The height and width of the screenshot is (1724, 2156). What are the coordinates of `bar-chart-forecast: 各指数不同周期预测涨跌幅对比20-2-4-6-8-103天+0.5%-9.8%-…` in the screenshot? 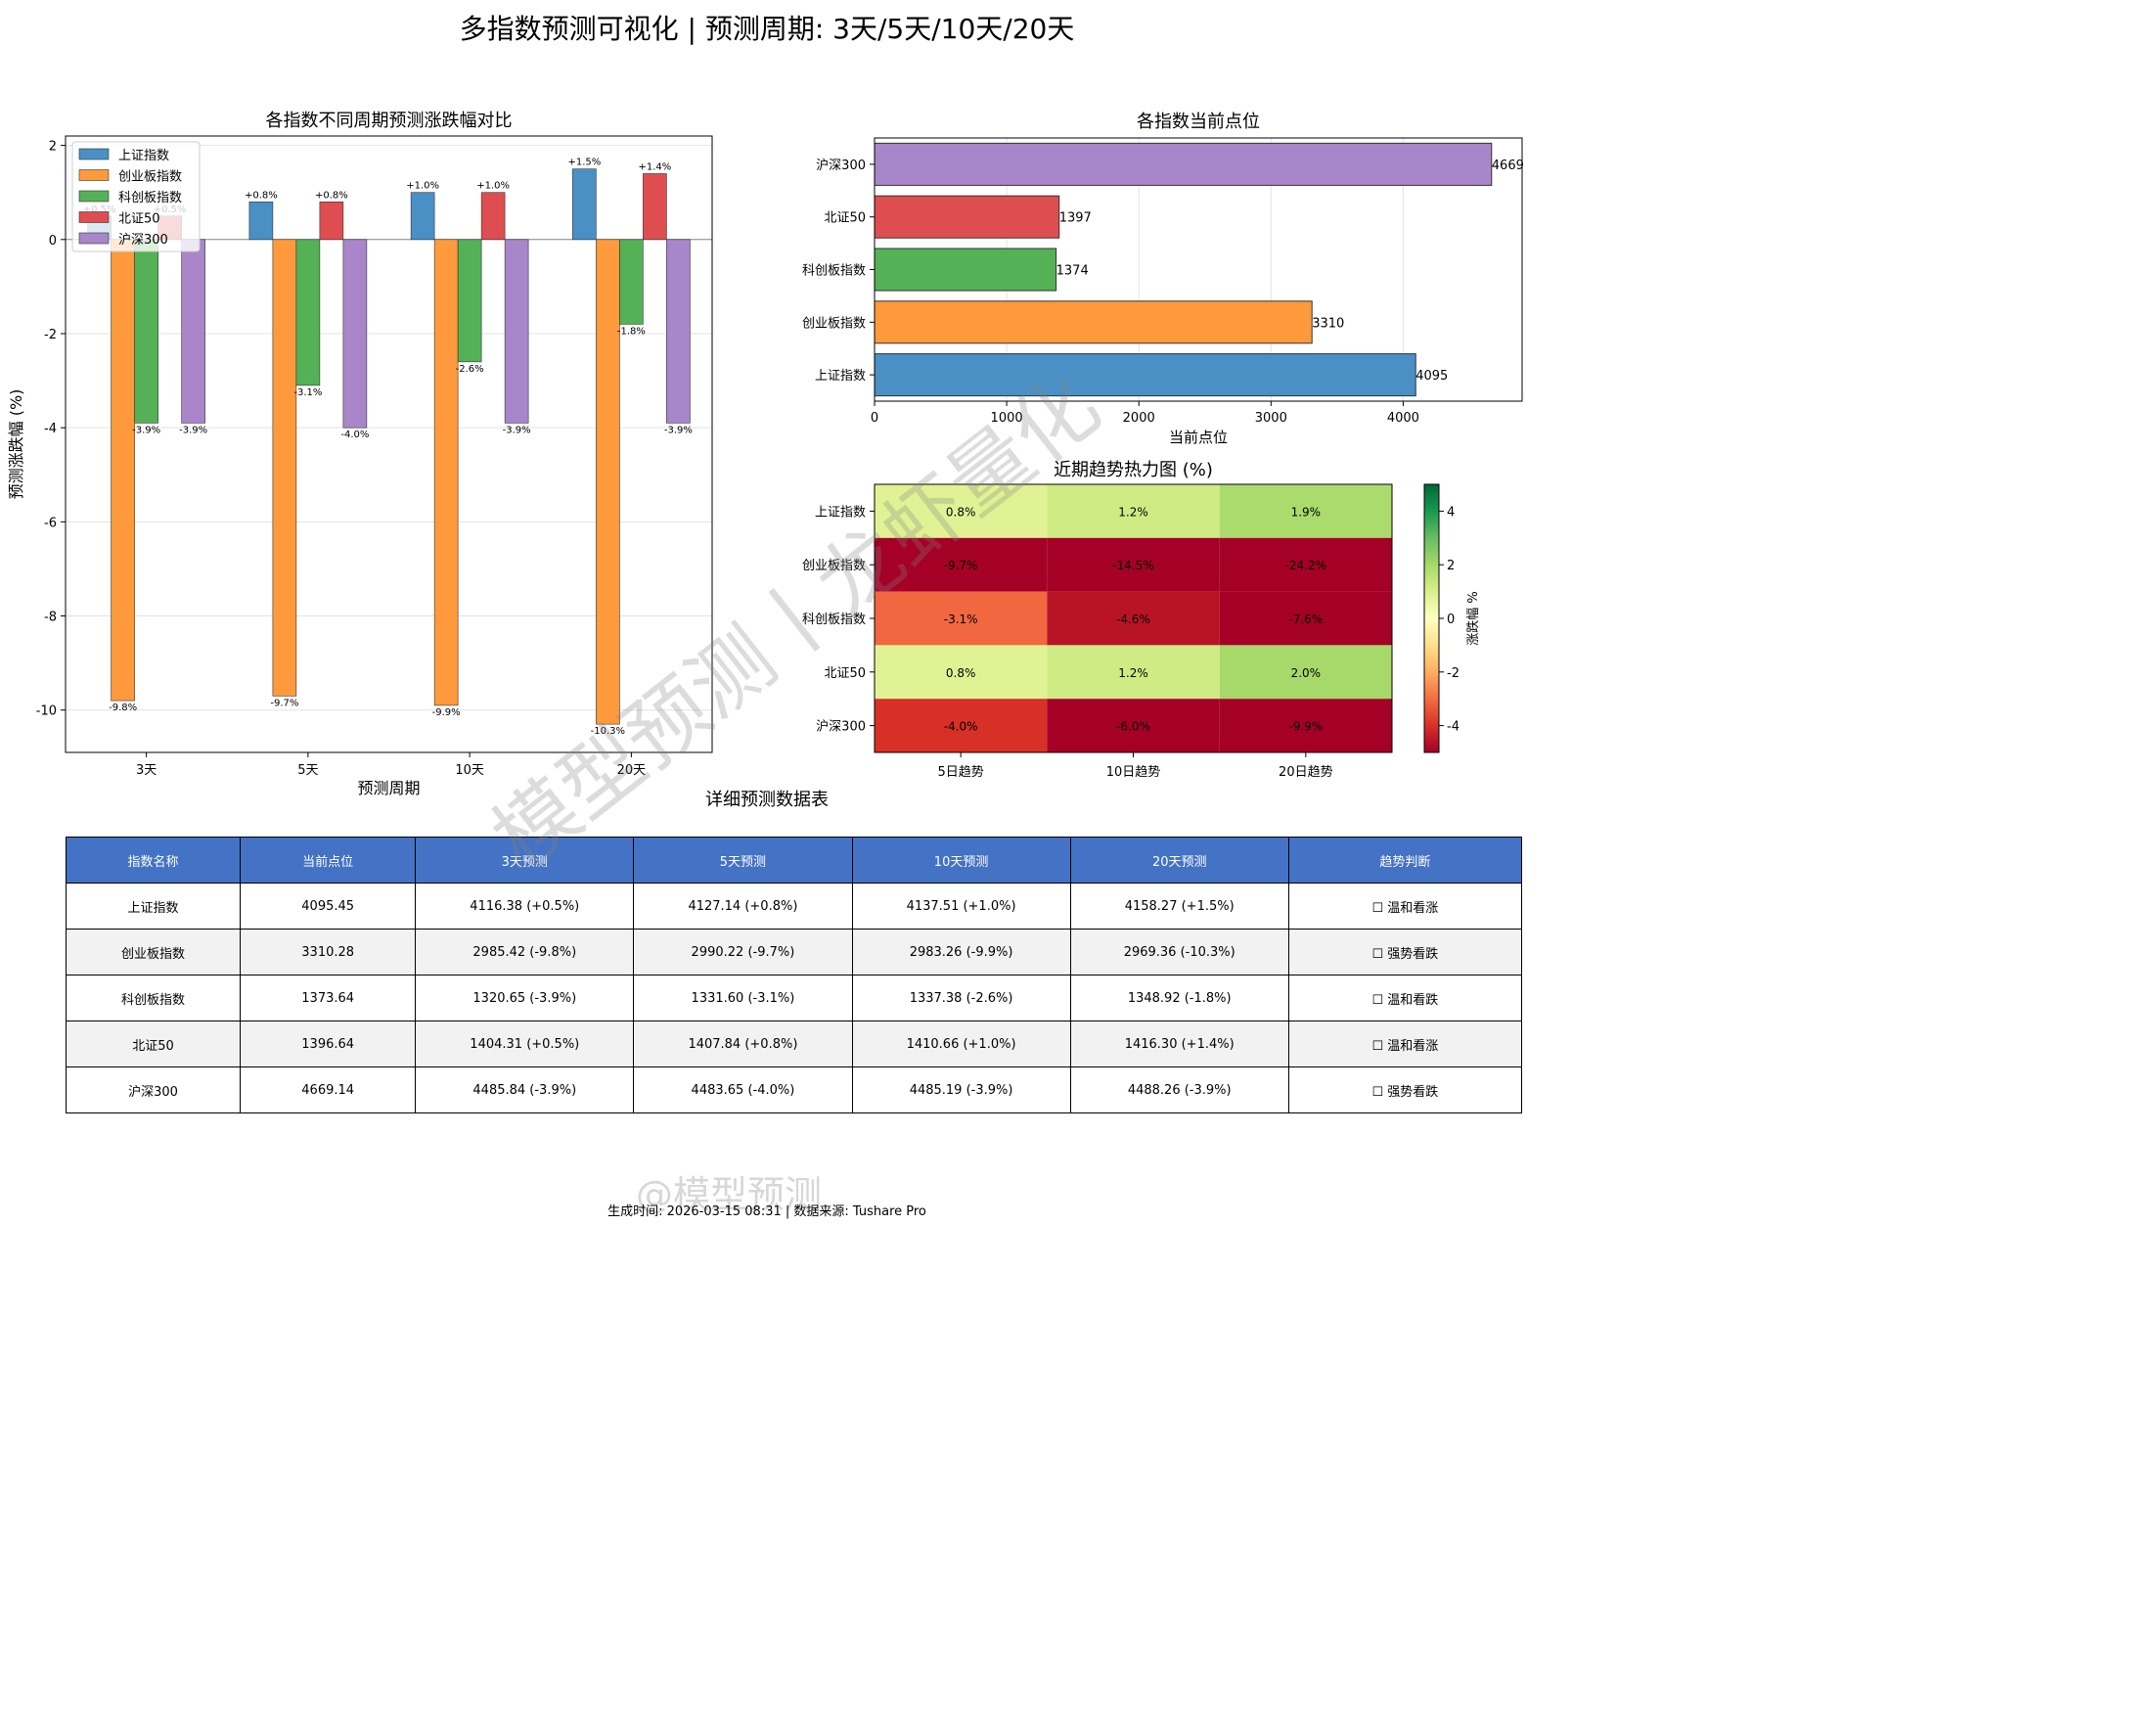 It's located at (360, 454).